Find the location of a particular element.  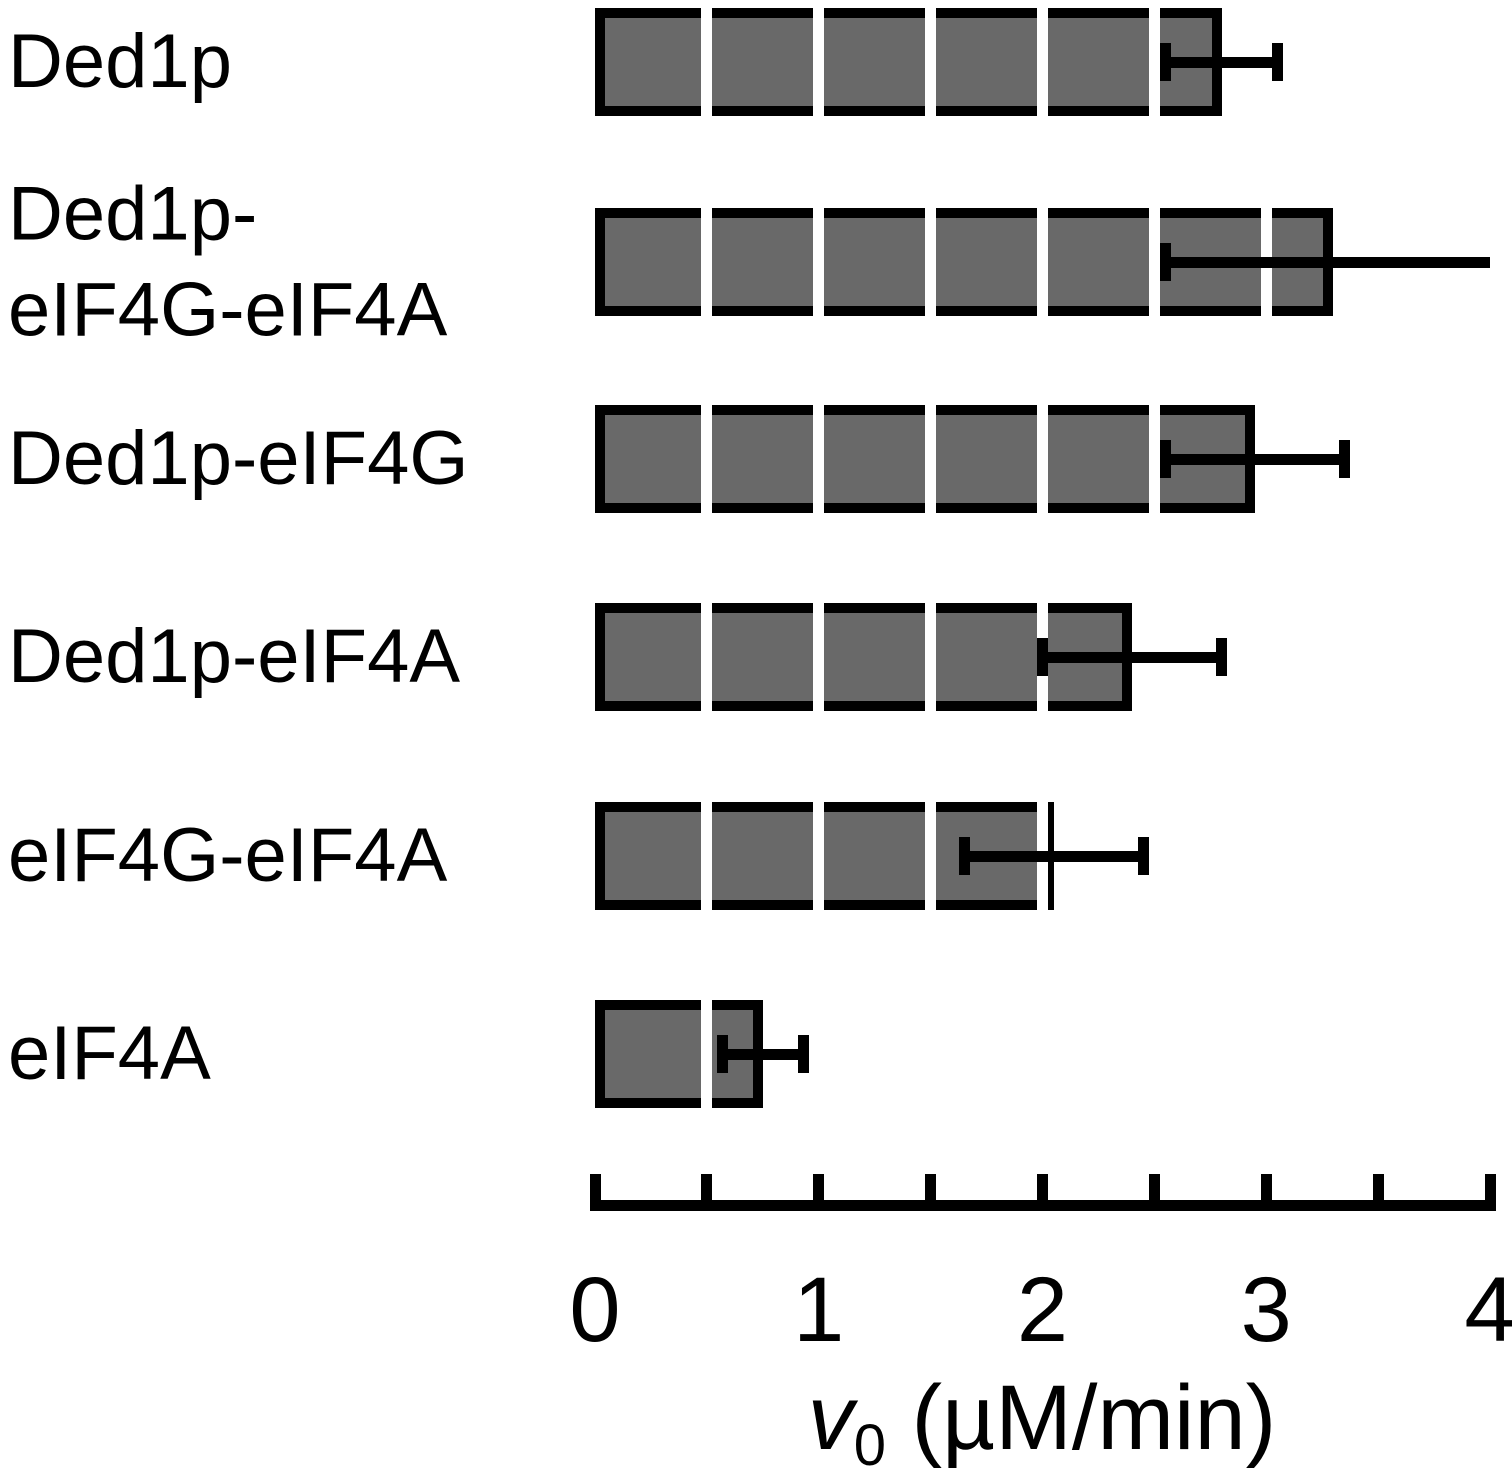

x-axis-tick-label: 3 is located at coordinates (1266, 1310).